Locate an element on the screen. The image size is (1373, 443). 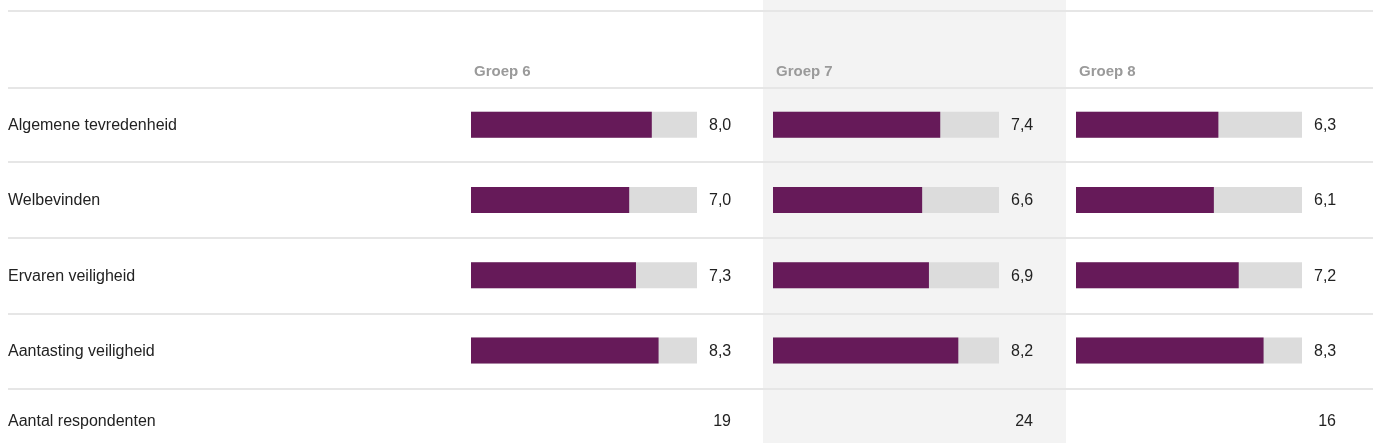
y-tick-label: Aantasting veiligheid is located at coordinates (81, 350).